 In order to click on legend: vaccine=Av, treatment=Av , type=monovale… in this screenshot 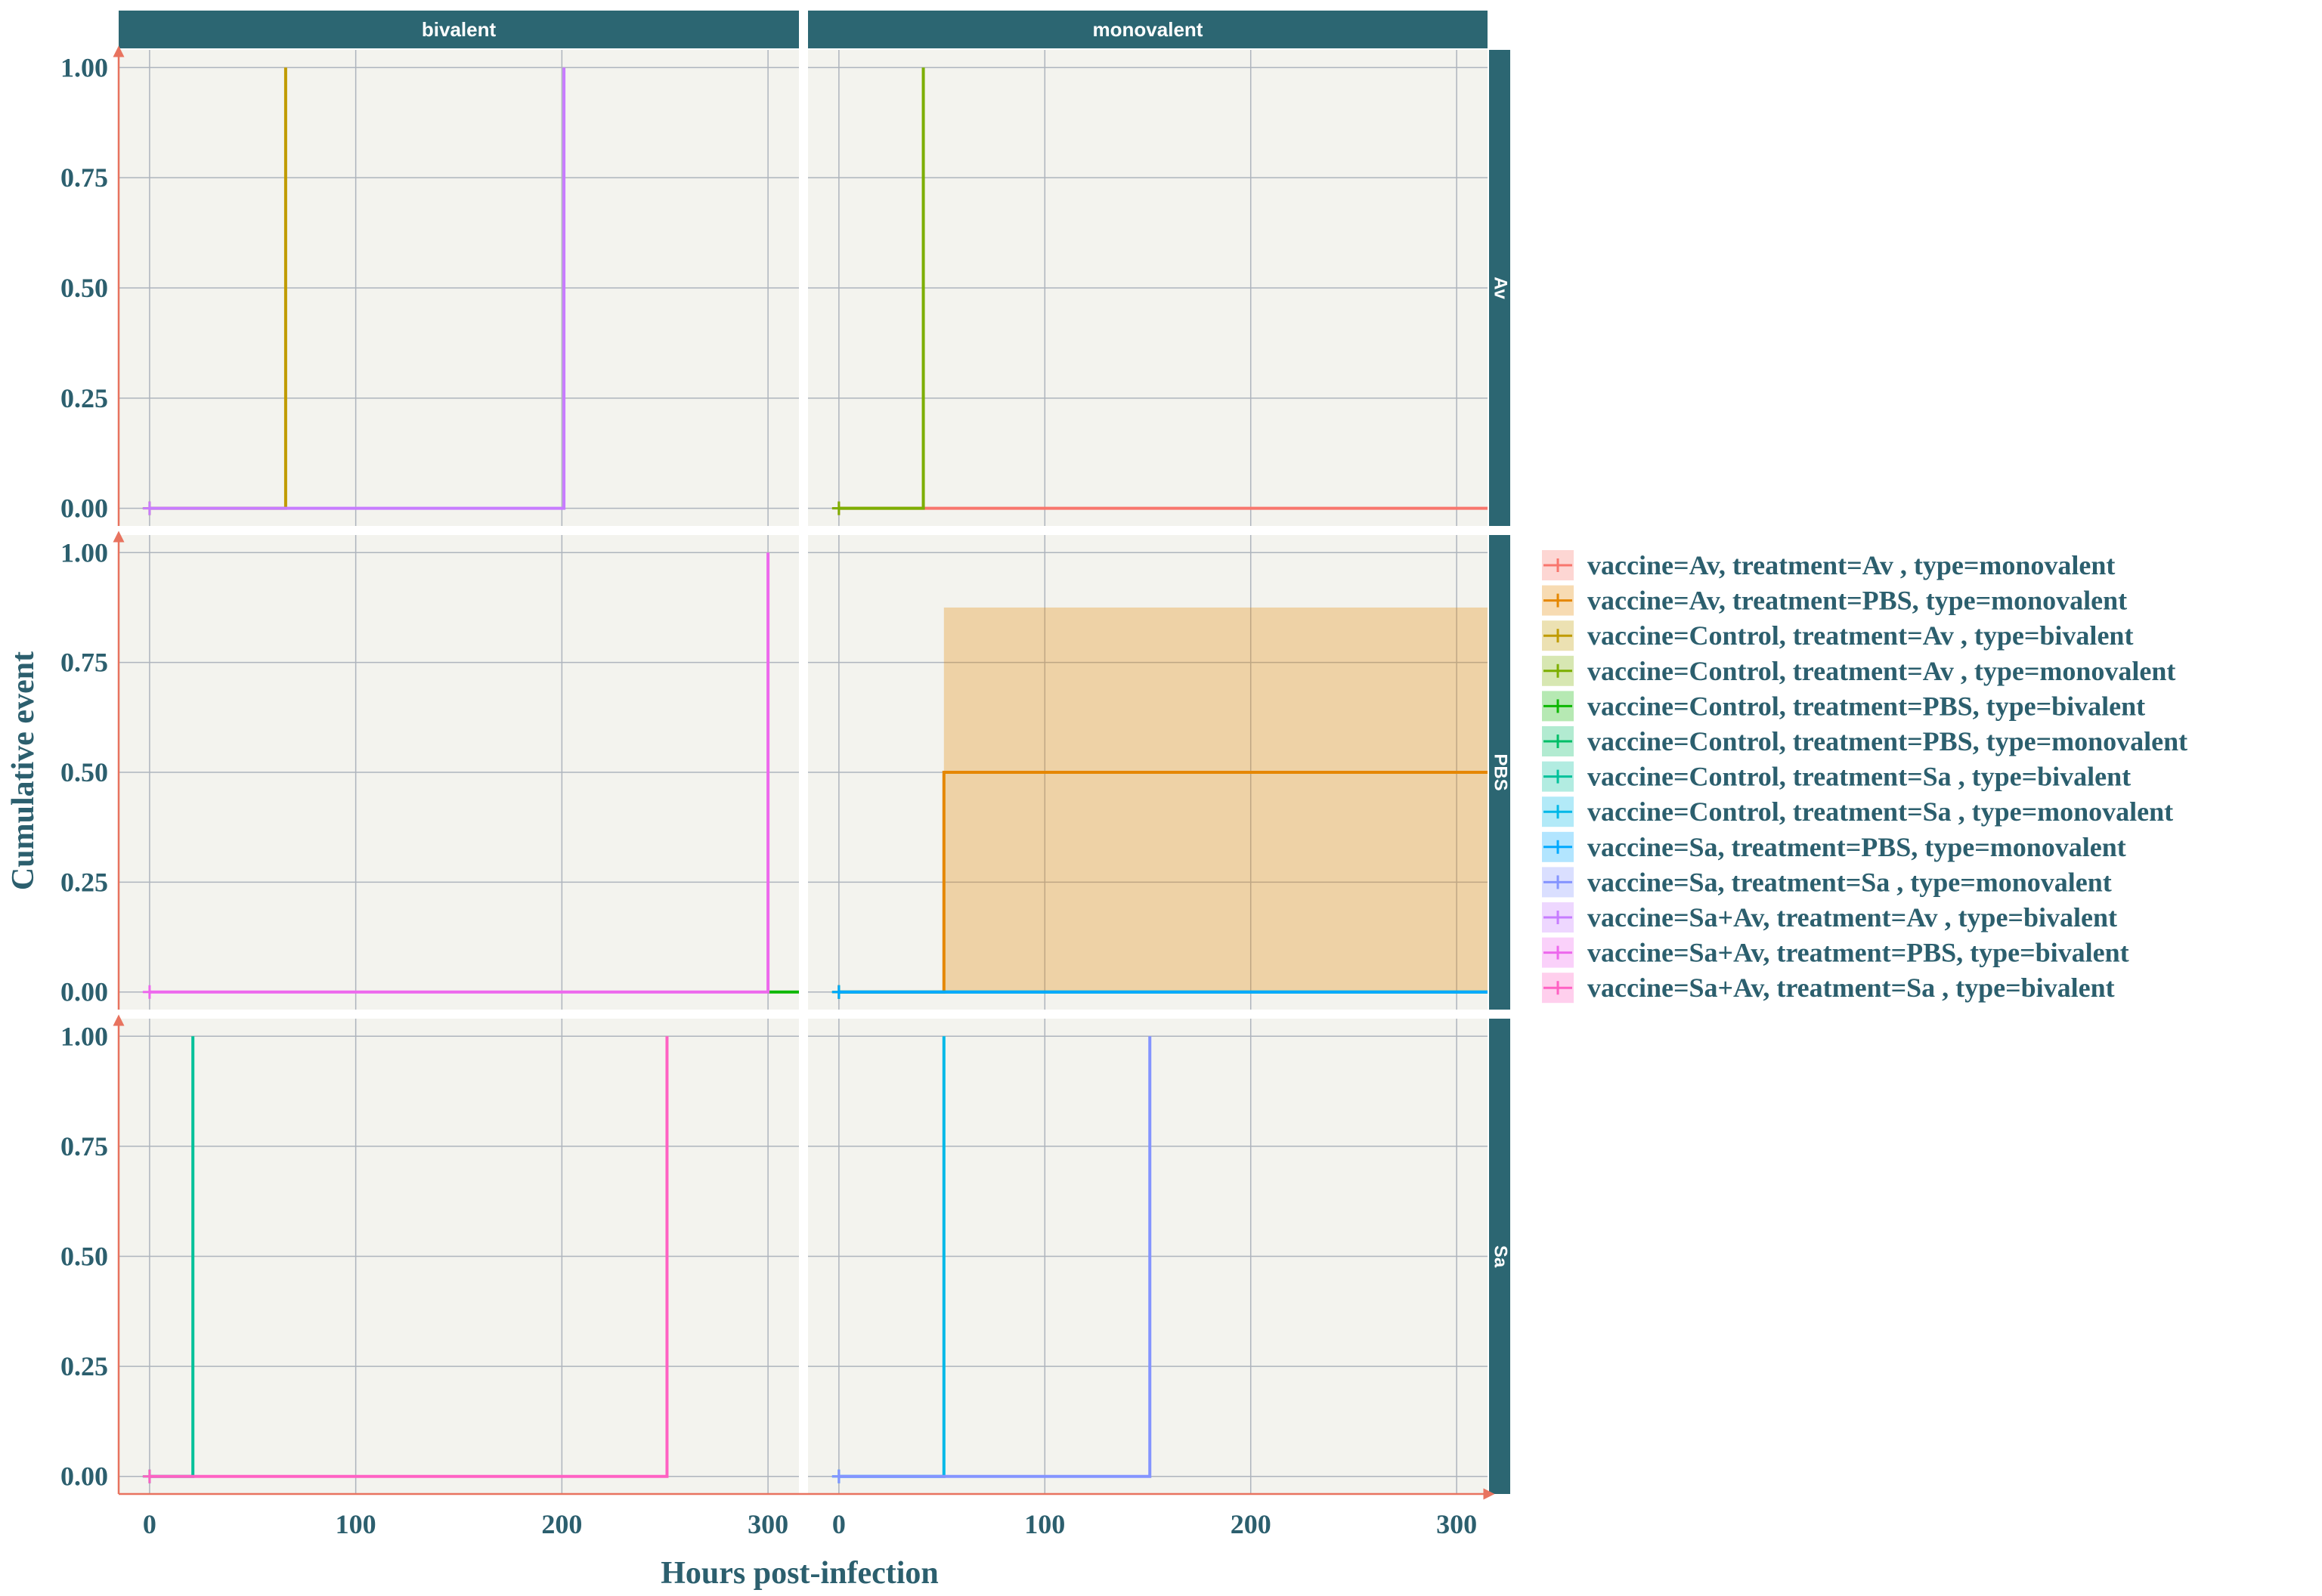, I will do `click(1865, 777)`.